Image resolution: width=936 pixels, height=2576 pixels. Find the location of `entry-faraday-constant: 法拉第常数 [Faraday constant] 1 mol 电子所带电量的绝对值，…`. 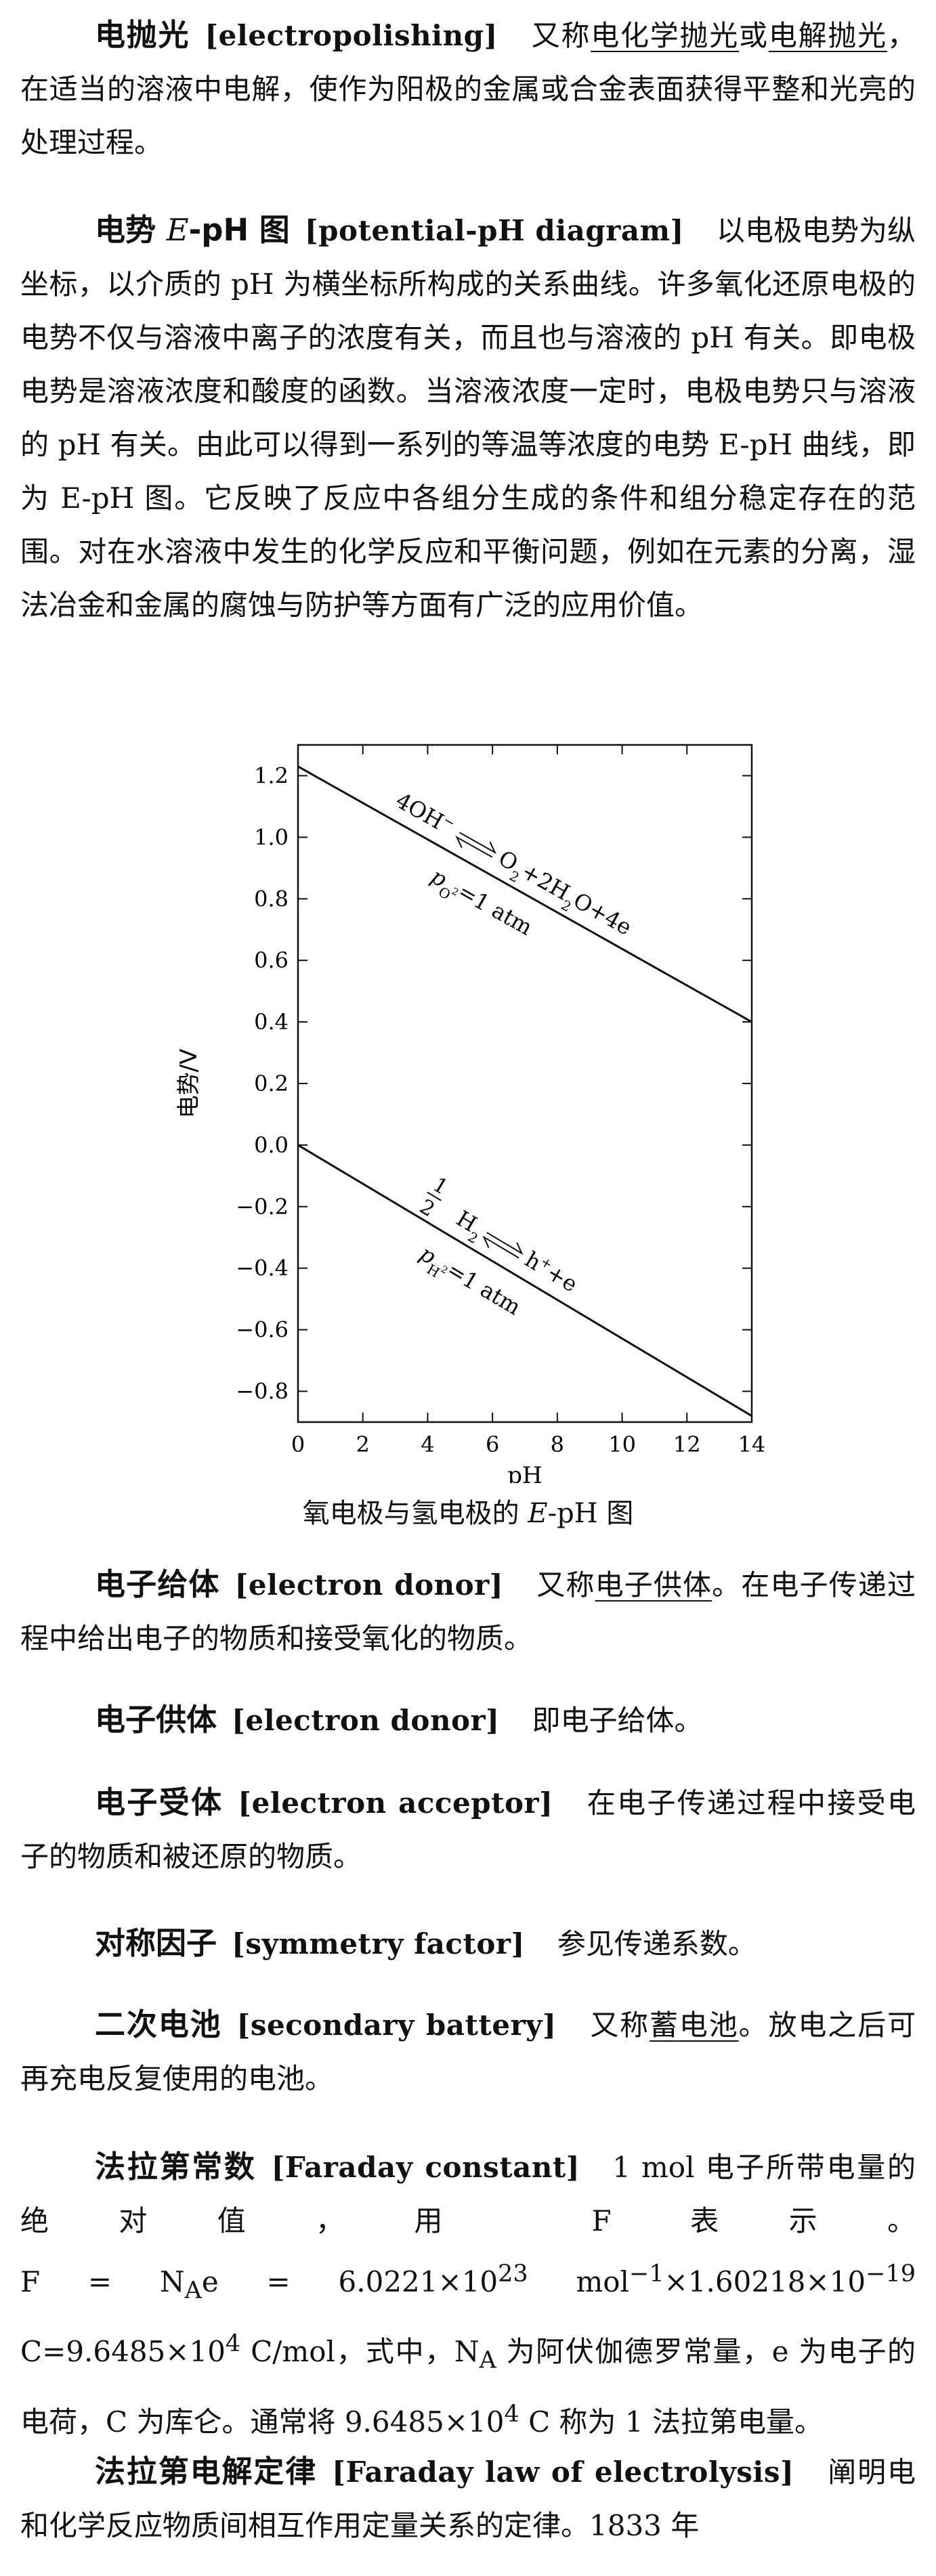

entry-faraday-constant: 法拉第常数 [Faraday constant] 1 mol 电子所带电量的绝对值，… is located at coordinates (468, 2294).